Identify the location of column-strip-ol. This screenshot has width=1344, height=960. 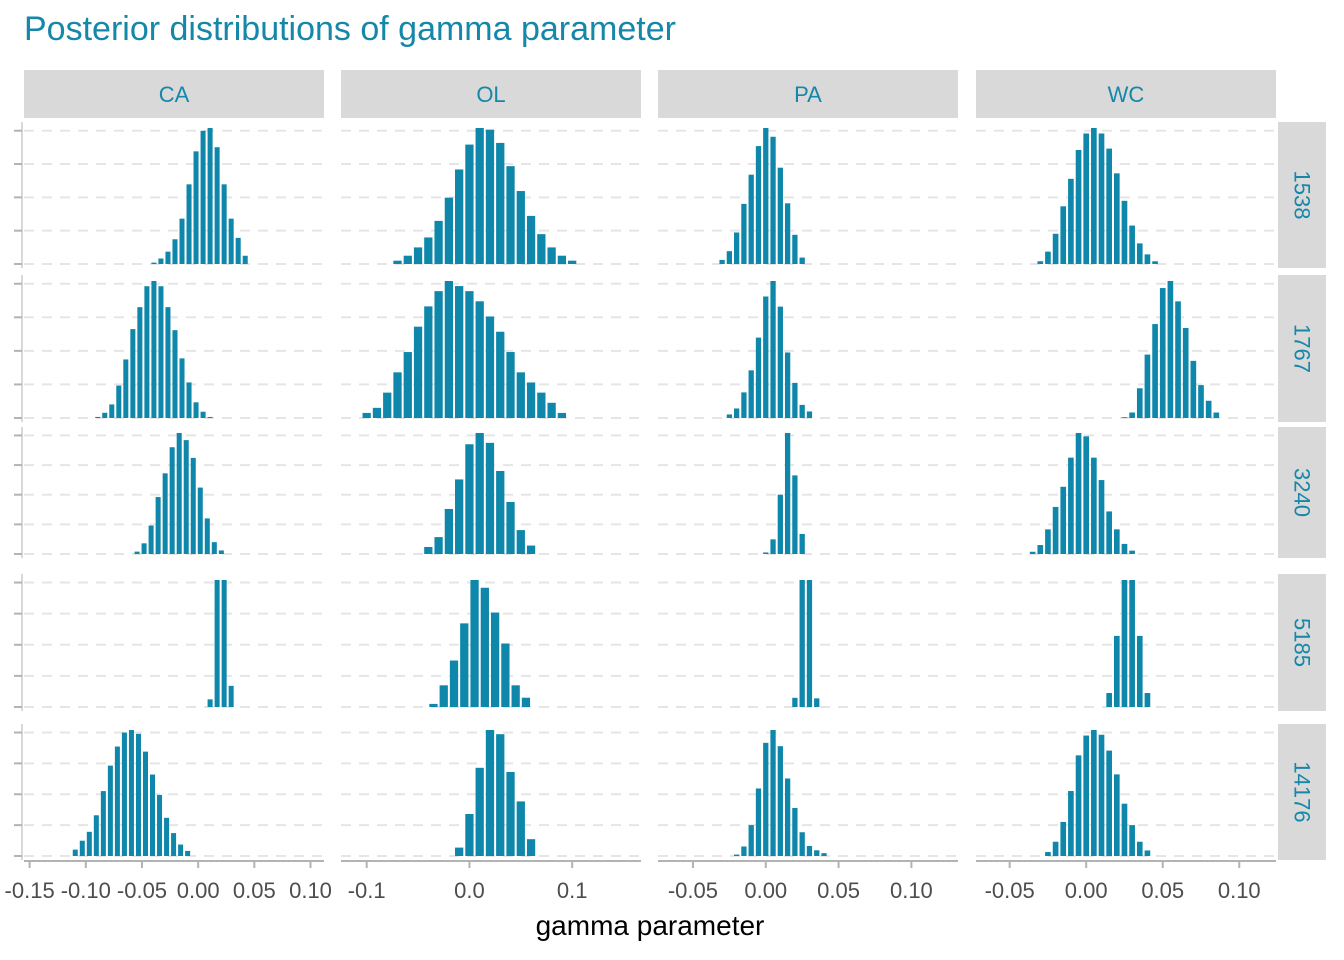
(491, 94).